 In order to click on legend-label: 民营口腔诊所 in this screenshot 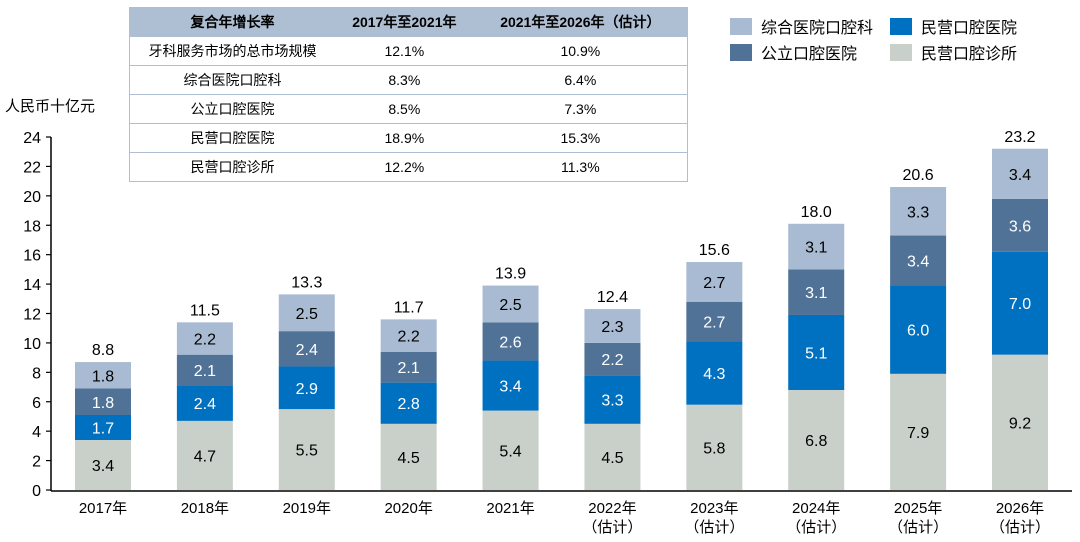, I will do `click(969, 54)`.